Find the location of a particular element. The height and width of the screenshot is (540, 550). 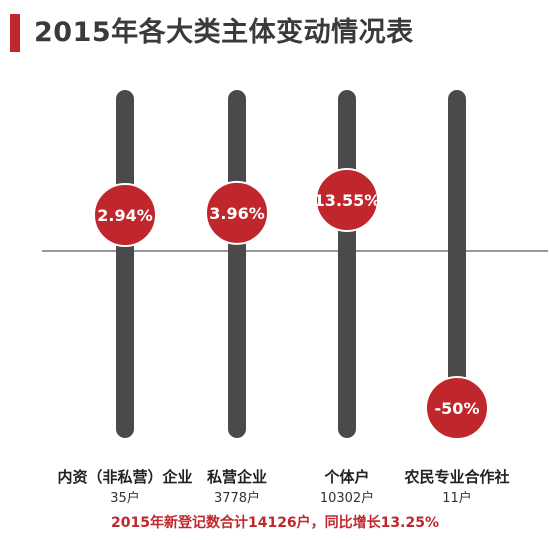

value-label-1: 3.96% is located at coordinates (237, 213).